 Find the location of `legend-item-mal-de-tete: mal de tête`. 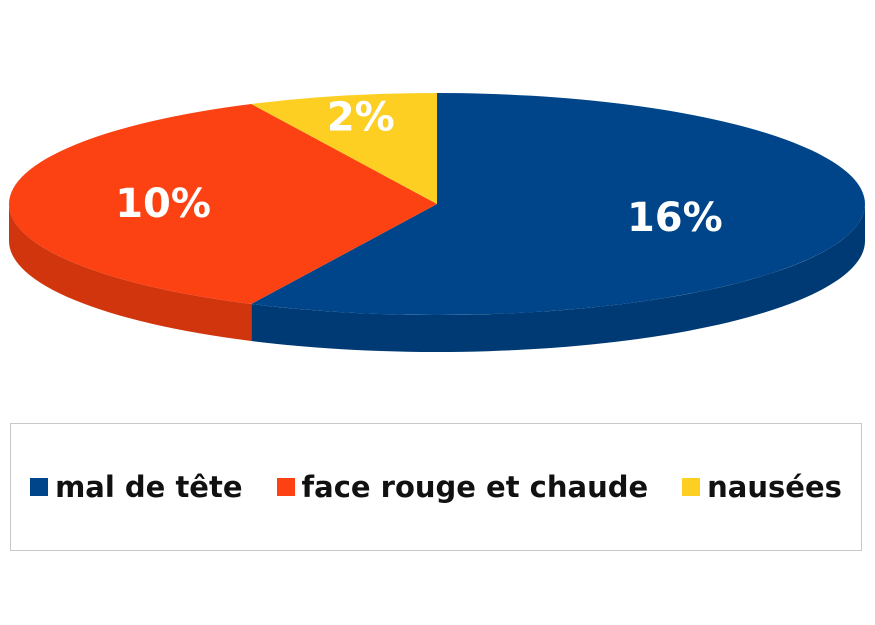

legend-item-mal-de-tete: mal de tête is located at coordinates (136, 487).